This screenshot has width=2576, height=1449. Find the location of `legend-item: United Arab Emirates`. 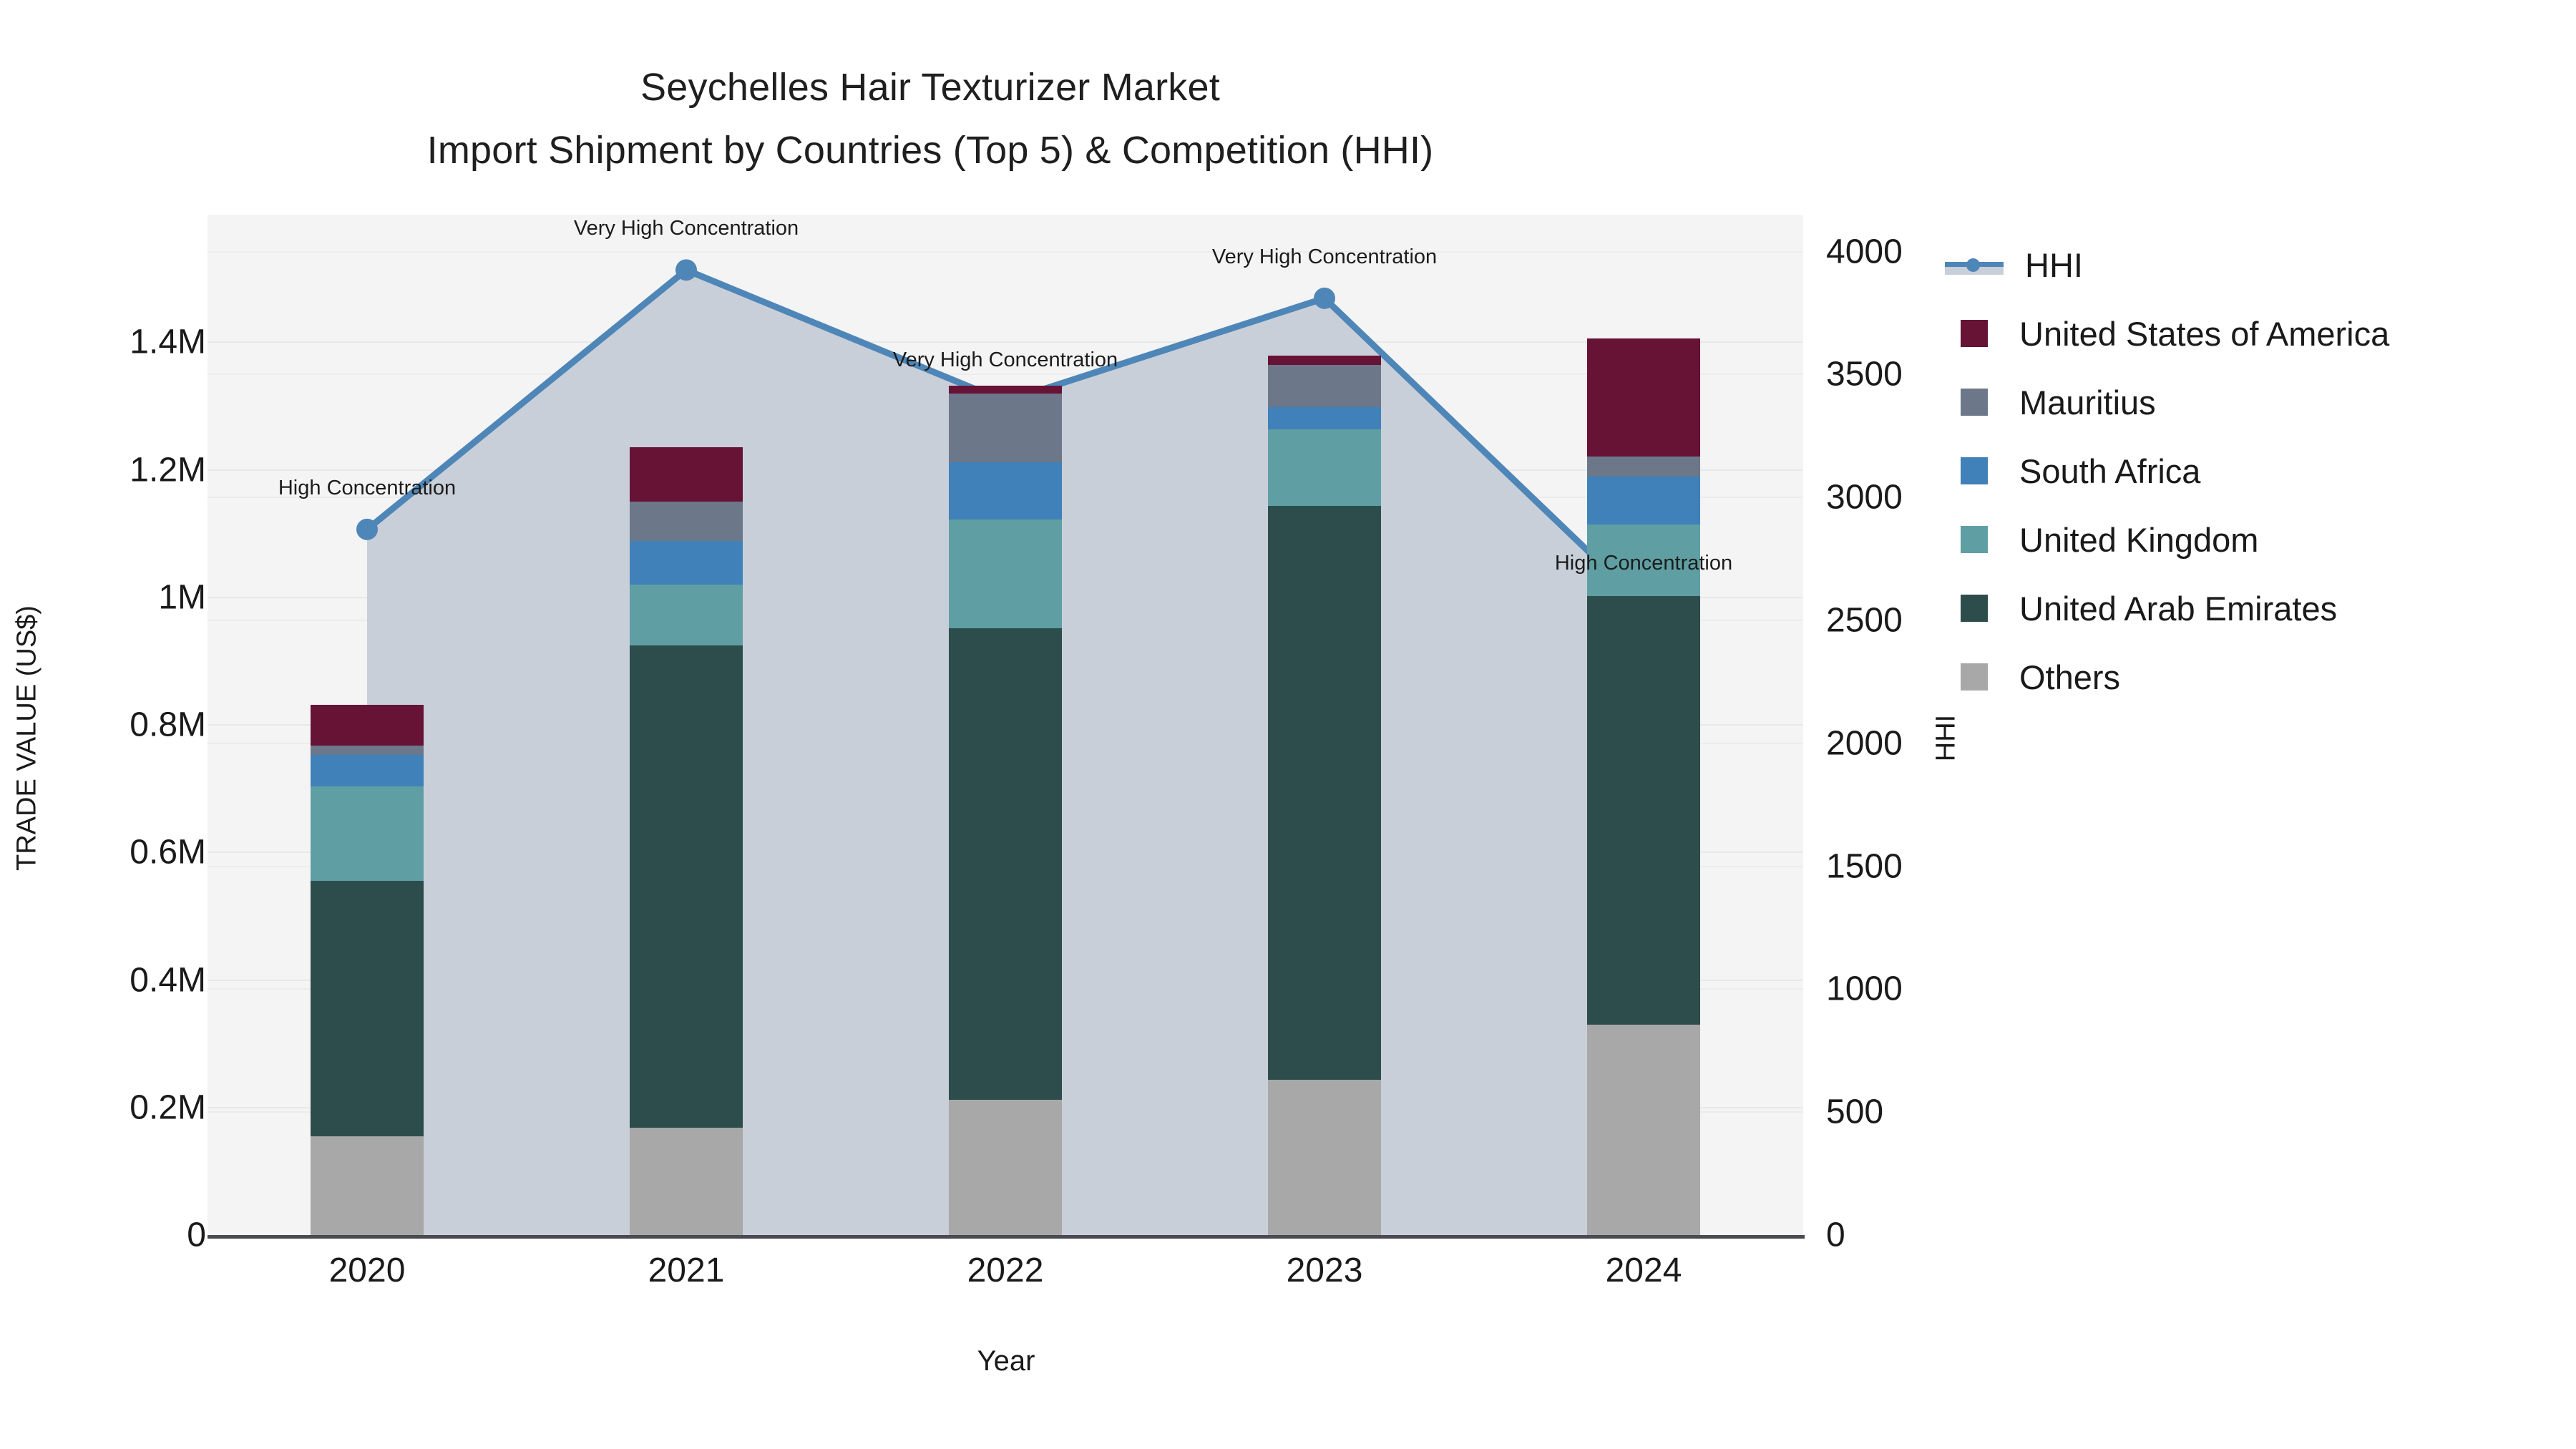

legend-item: United Arab Emirates is located at coordinates (2261, 608).